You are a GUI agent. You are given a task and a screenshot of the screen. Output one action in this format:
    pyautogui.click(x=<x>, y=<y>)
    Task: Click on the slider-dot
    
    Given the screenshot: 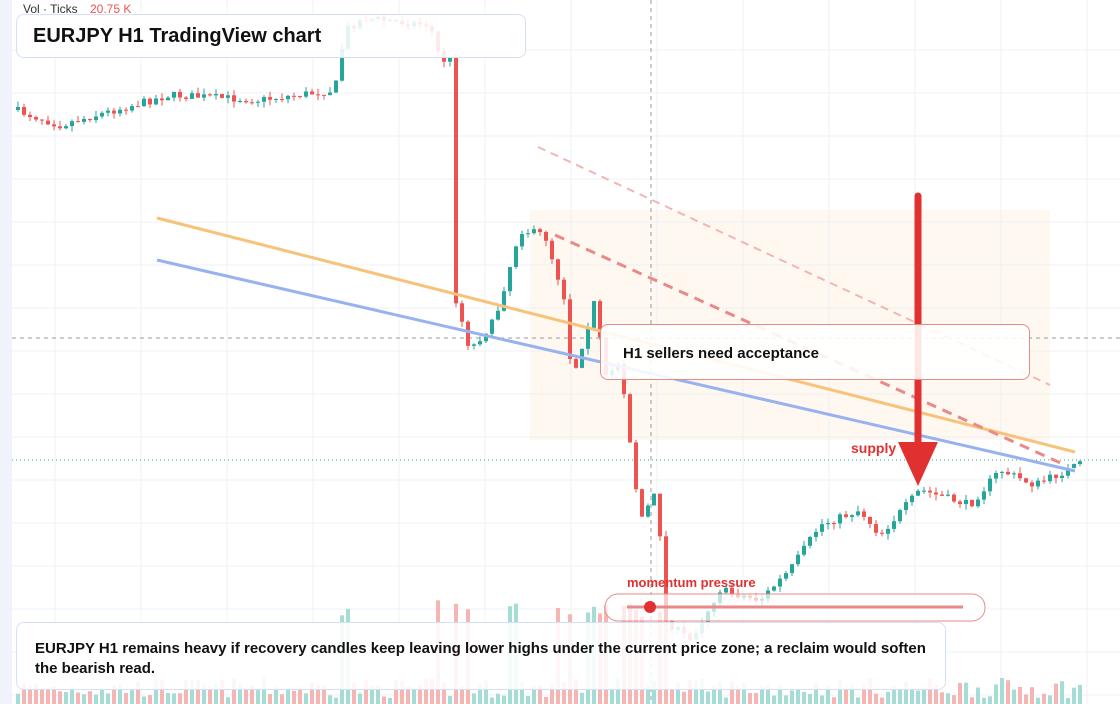 What is the action you would take?
    pyautogui.click(x=650, y=607)
    